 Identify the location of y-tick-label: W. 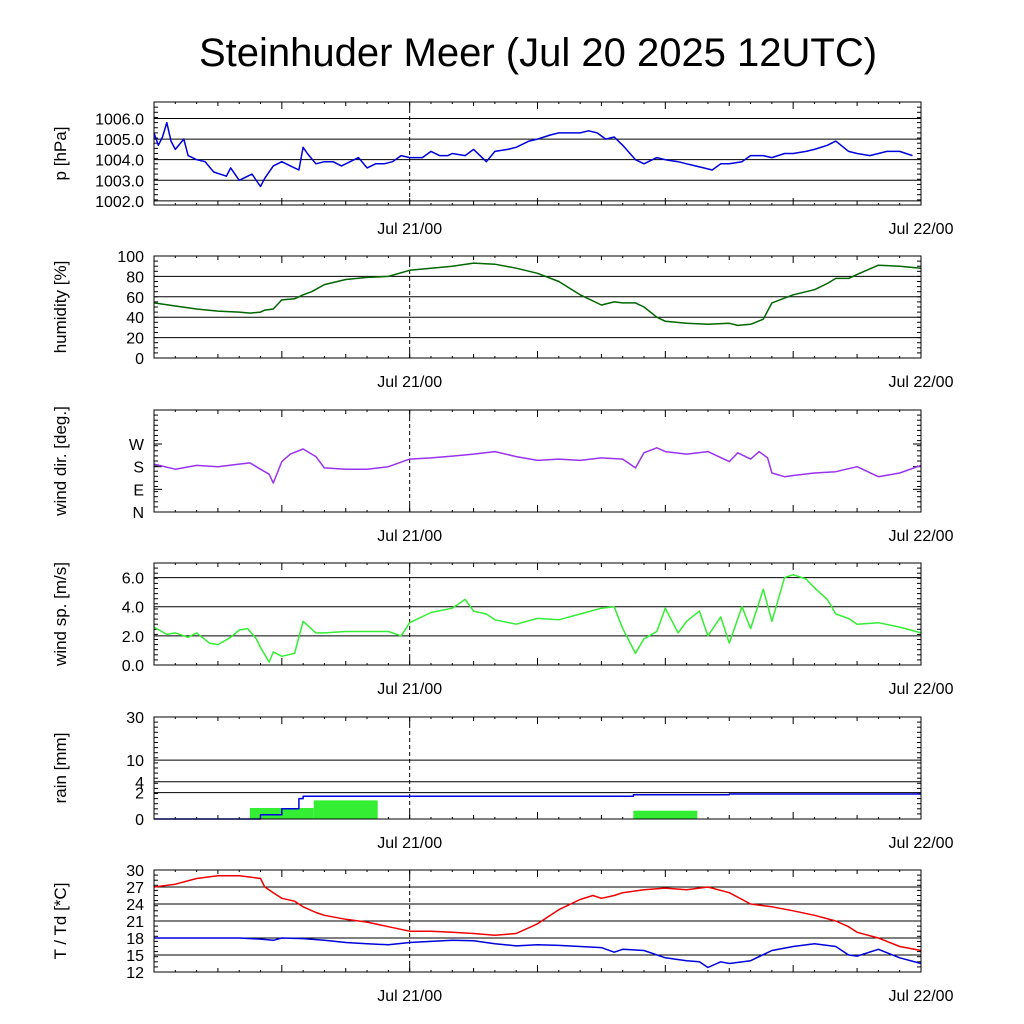
(137, 445).